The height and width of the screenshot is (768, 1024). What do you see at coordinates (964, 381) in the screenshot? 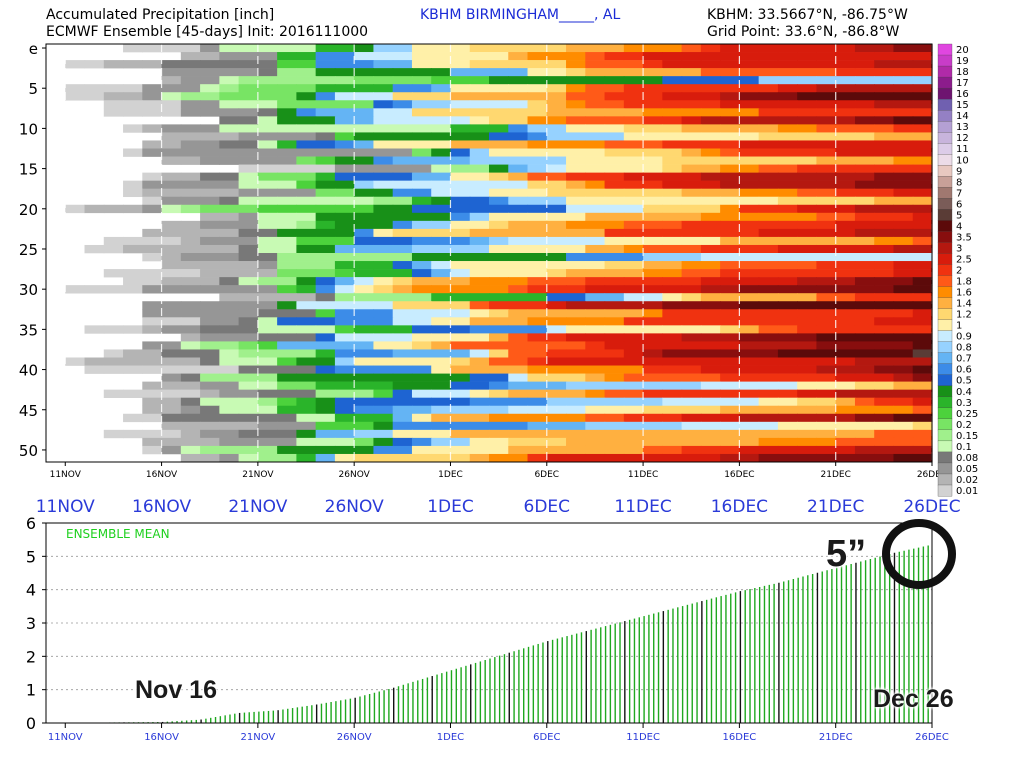
I see `colorbar-label: 0.5` at bounding box center [964, 381].